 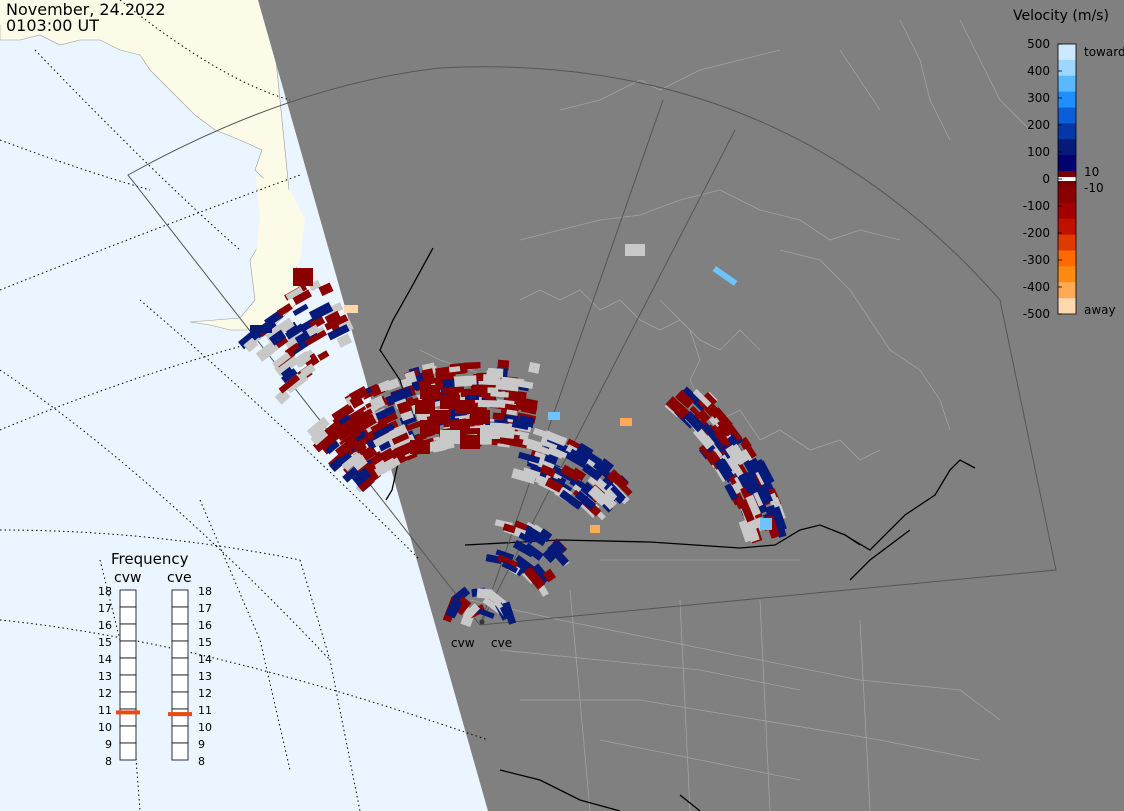 What do you see at coordinates (1038, 125) in the screenshot?
I see `colorbar-tick-label: 200` at bounding box center [1038, 125].